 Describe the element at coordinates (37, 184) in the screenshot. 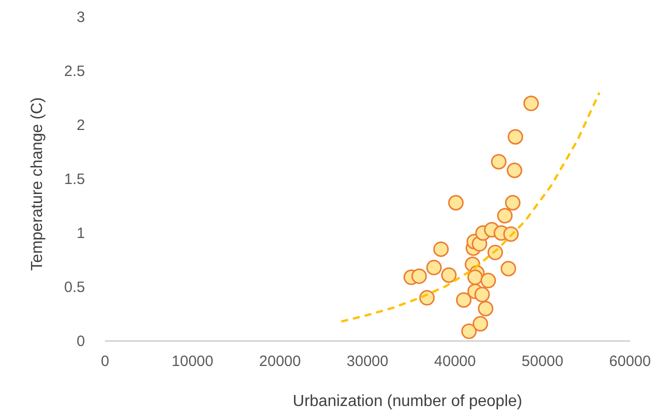

I see `y-axis-title: Temperature change (C)` at that location.